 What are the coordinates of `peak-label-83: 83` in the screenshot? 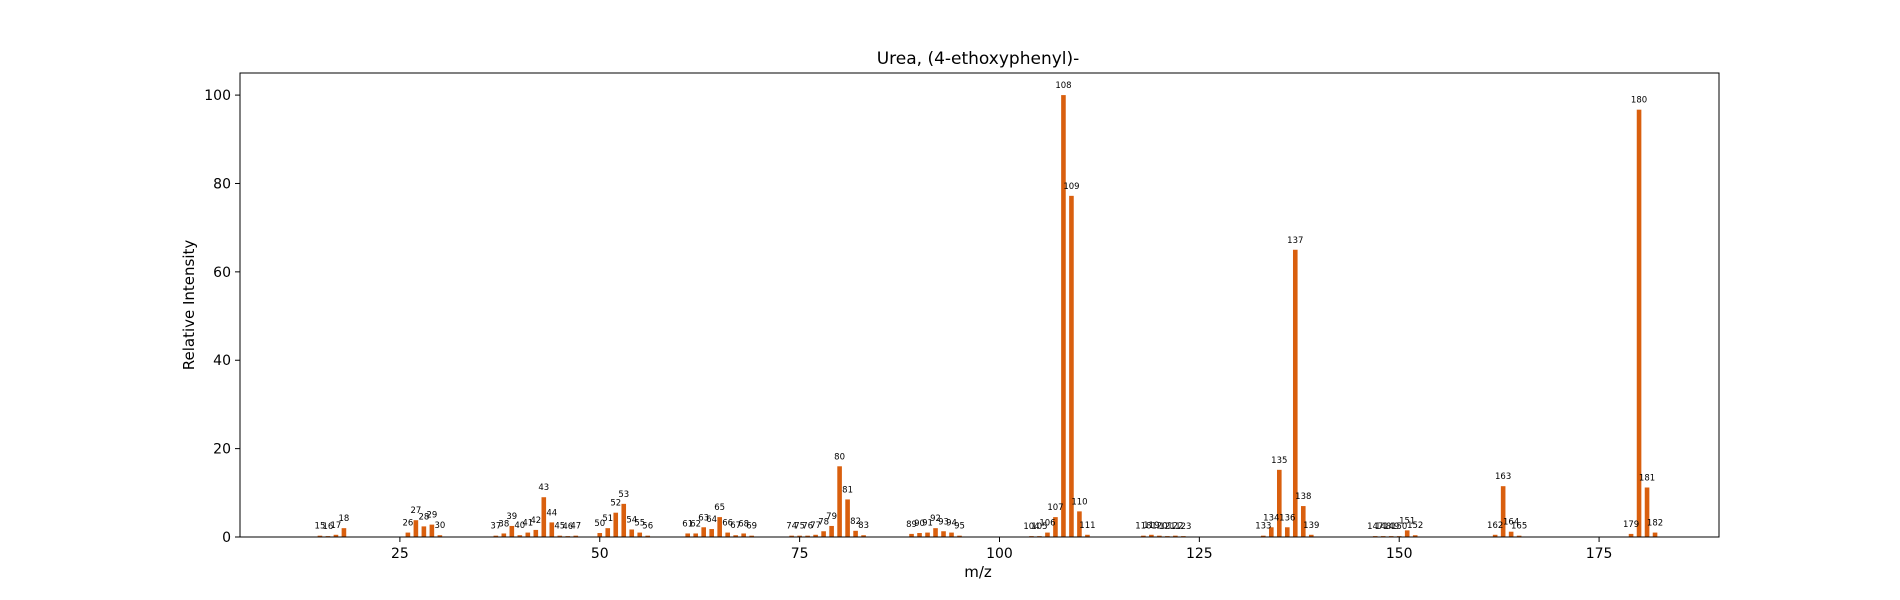 It's located at (863, 526).